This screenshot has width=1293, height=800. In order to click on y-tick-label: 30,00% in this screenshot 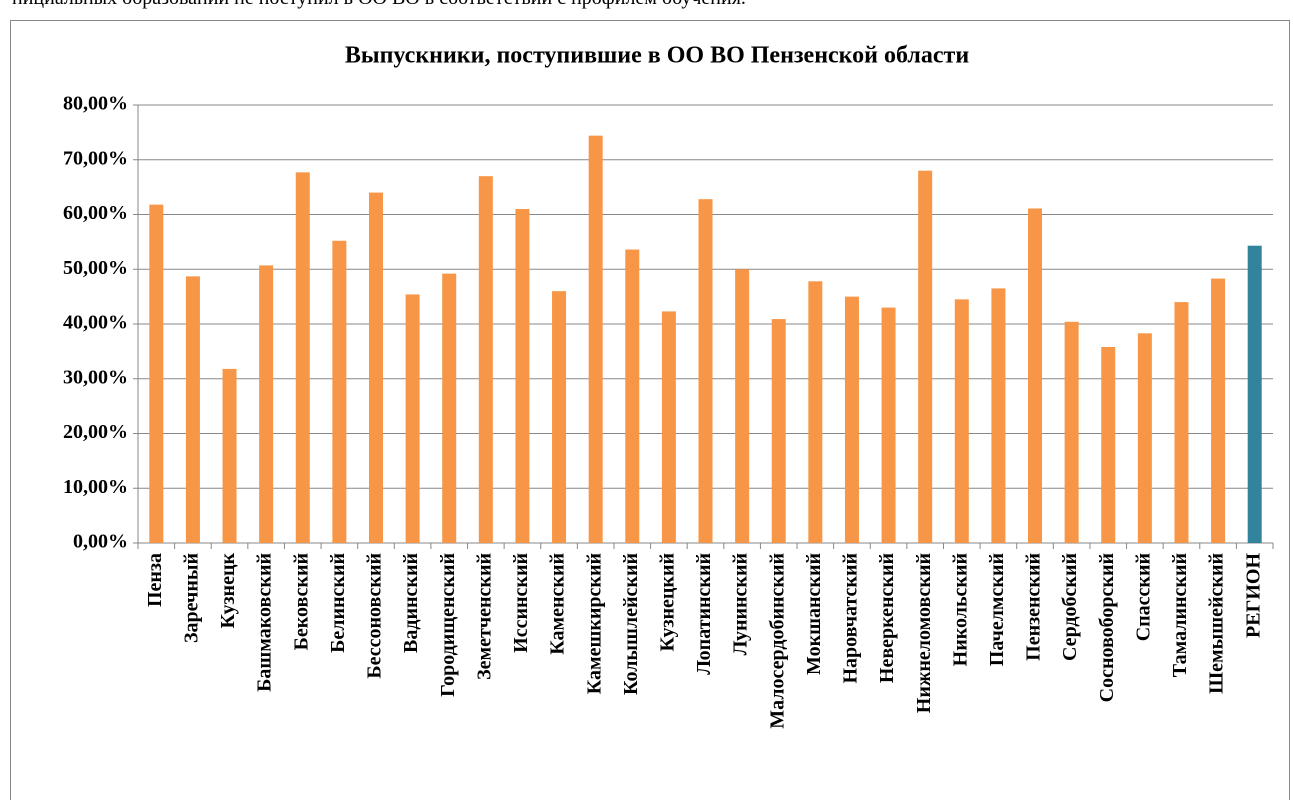, I will do `click(95, 377)`.